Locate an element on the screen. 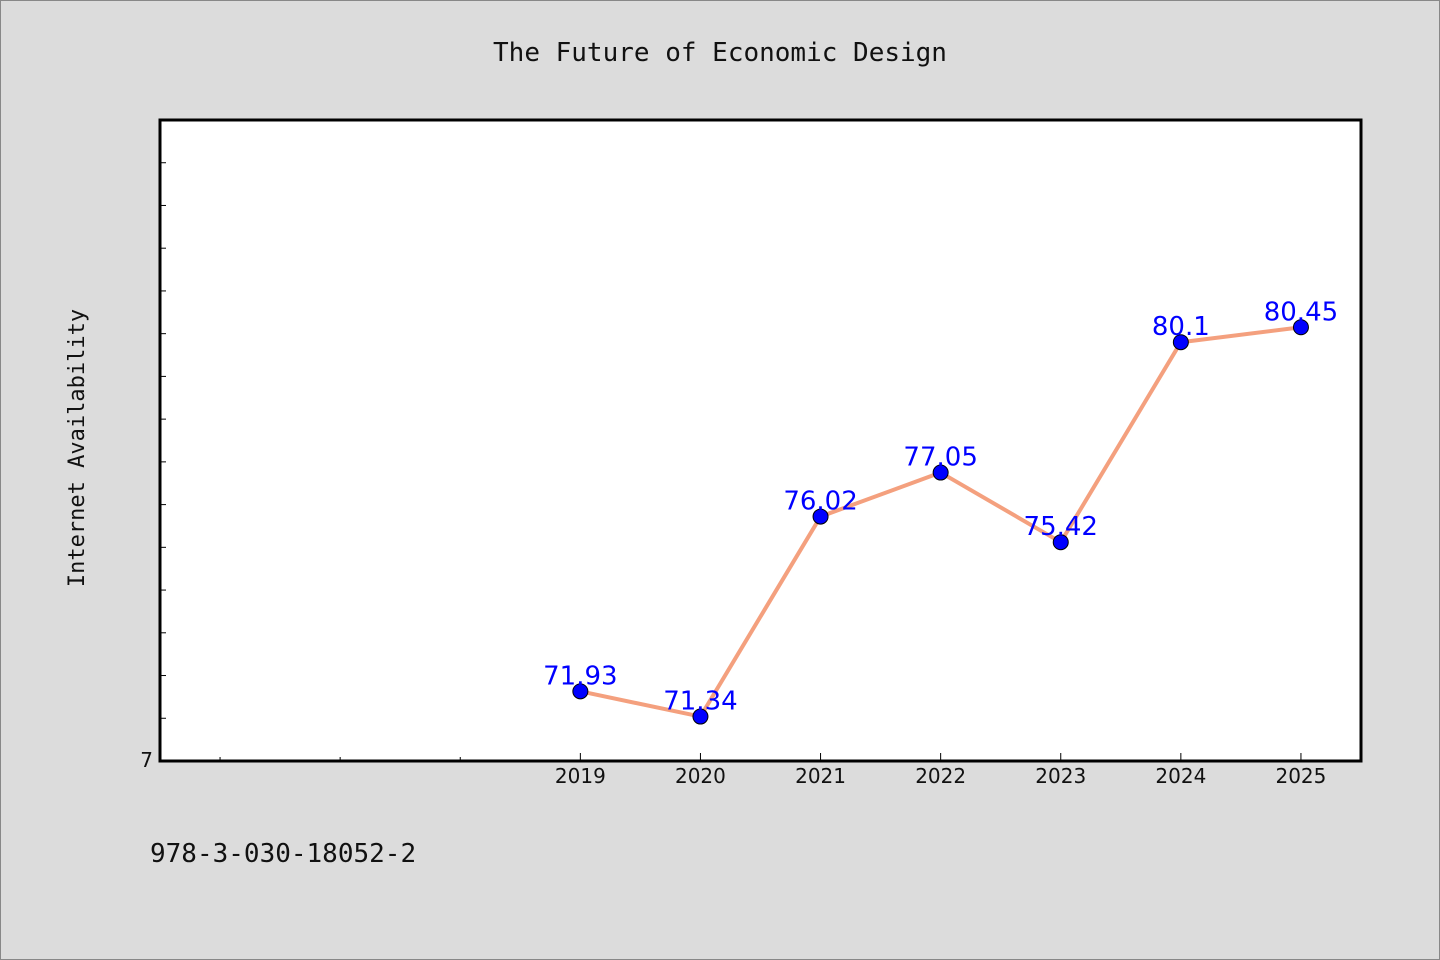 The width and height of the screenshot is (1440, 960). y-axis-label: Internet Availability is located at coordinates (77, 448).